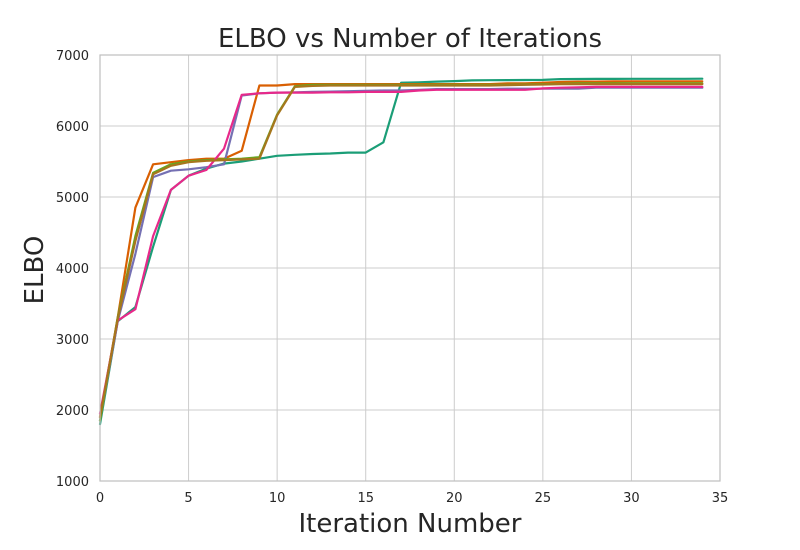 This screenshot has width=800, height=550. I want to click on y-tick-label: 5000, so click(72, 198).